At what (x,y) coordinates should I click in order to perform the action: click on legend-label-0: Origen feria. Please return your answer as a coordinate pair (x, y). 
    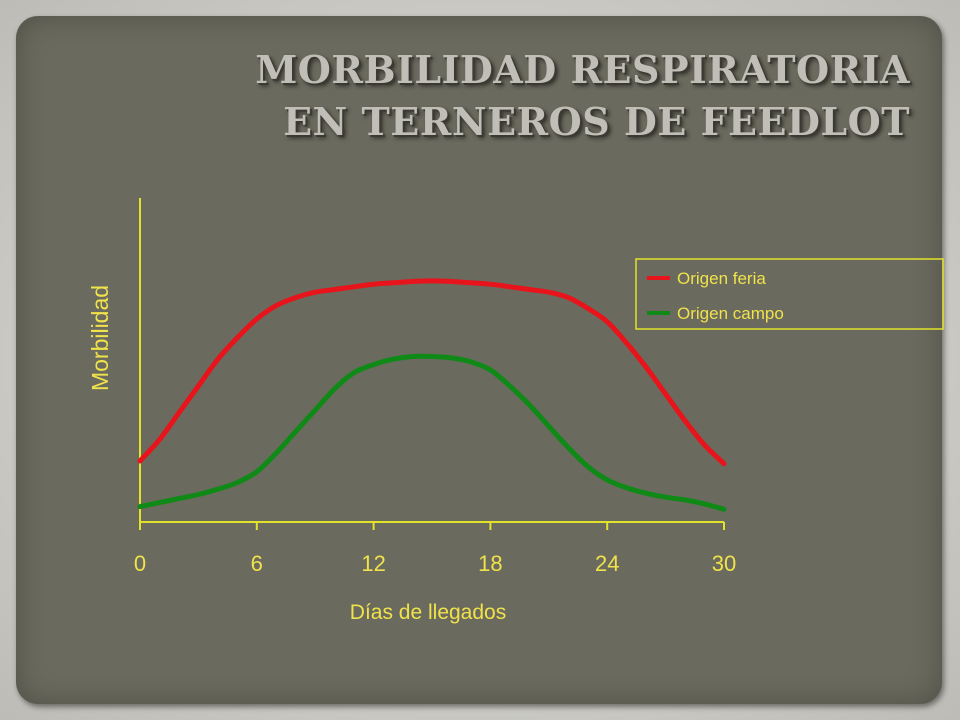
    Looking at the image, I should click on (721, 278).